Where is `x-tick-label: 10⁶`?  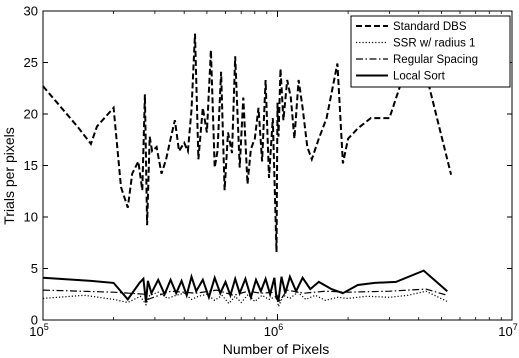 x-tick-label: 10⁶ is located at coordinates (273, 330).